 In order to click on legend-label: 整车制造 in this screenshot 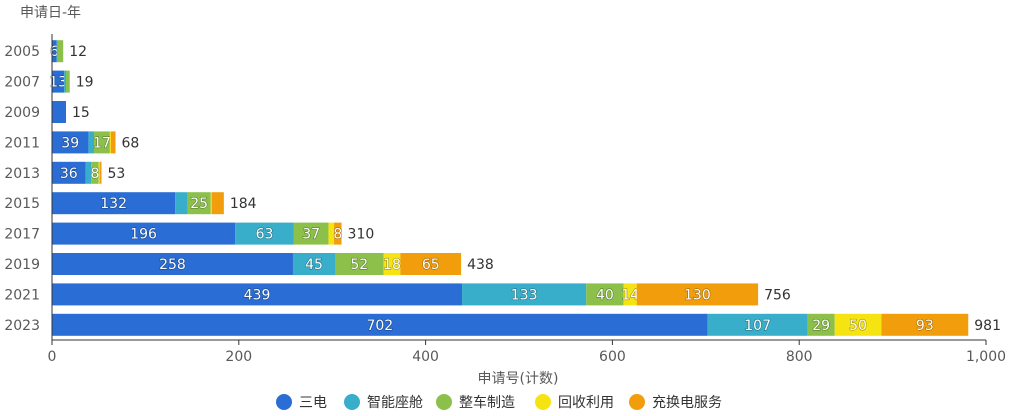, I will do `click(487, 402)`.